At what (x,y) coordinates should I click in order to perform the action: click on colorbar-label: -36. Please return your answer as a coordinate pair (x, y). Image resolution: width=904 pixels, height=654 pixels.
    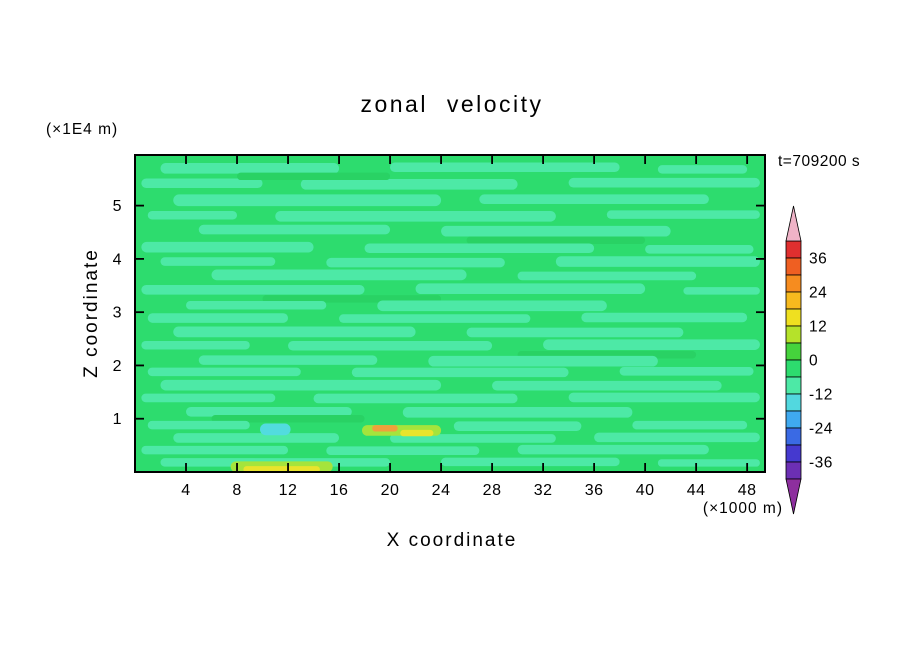
    Looking at the image, I should click on (821, 462).